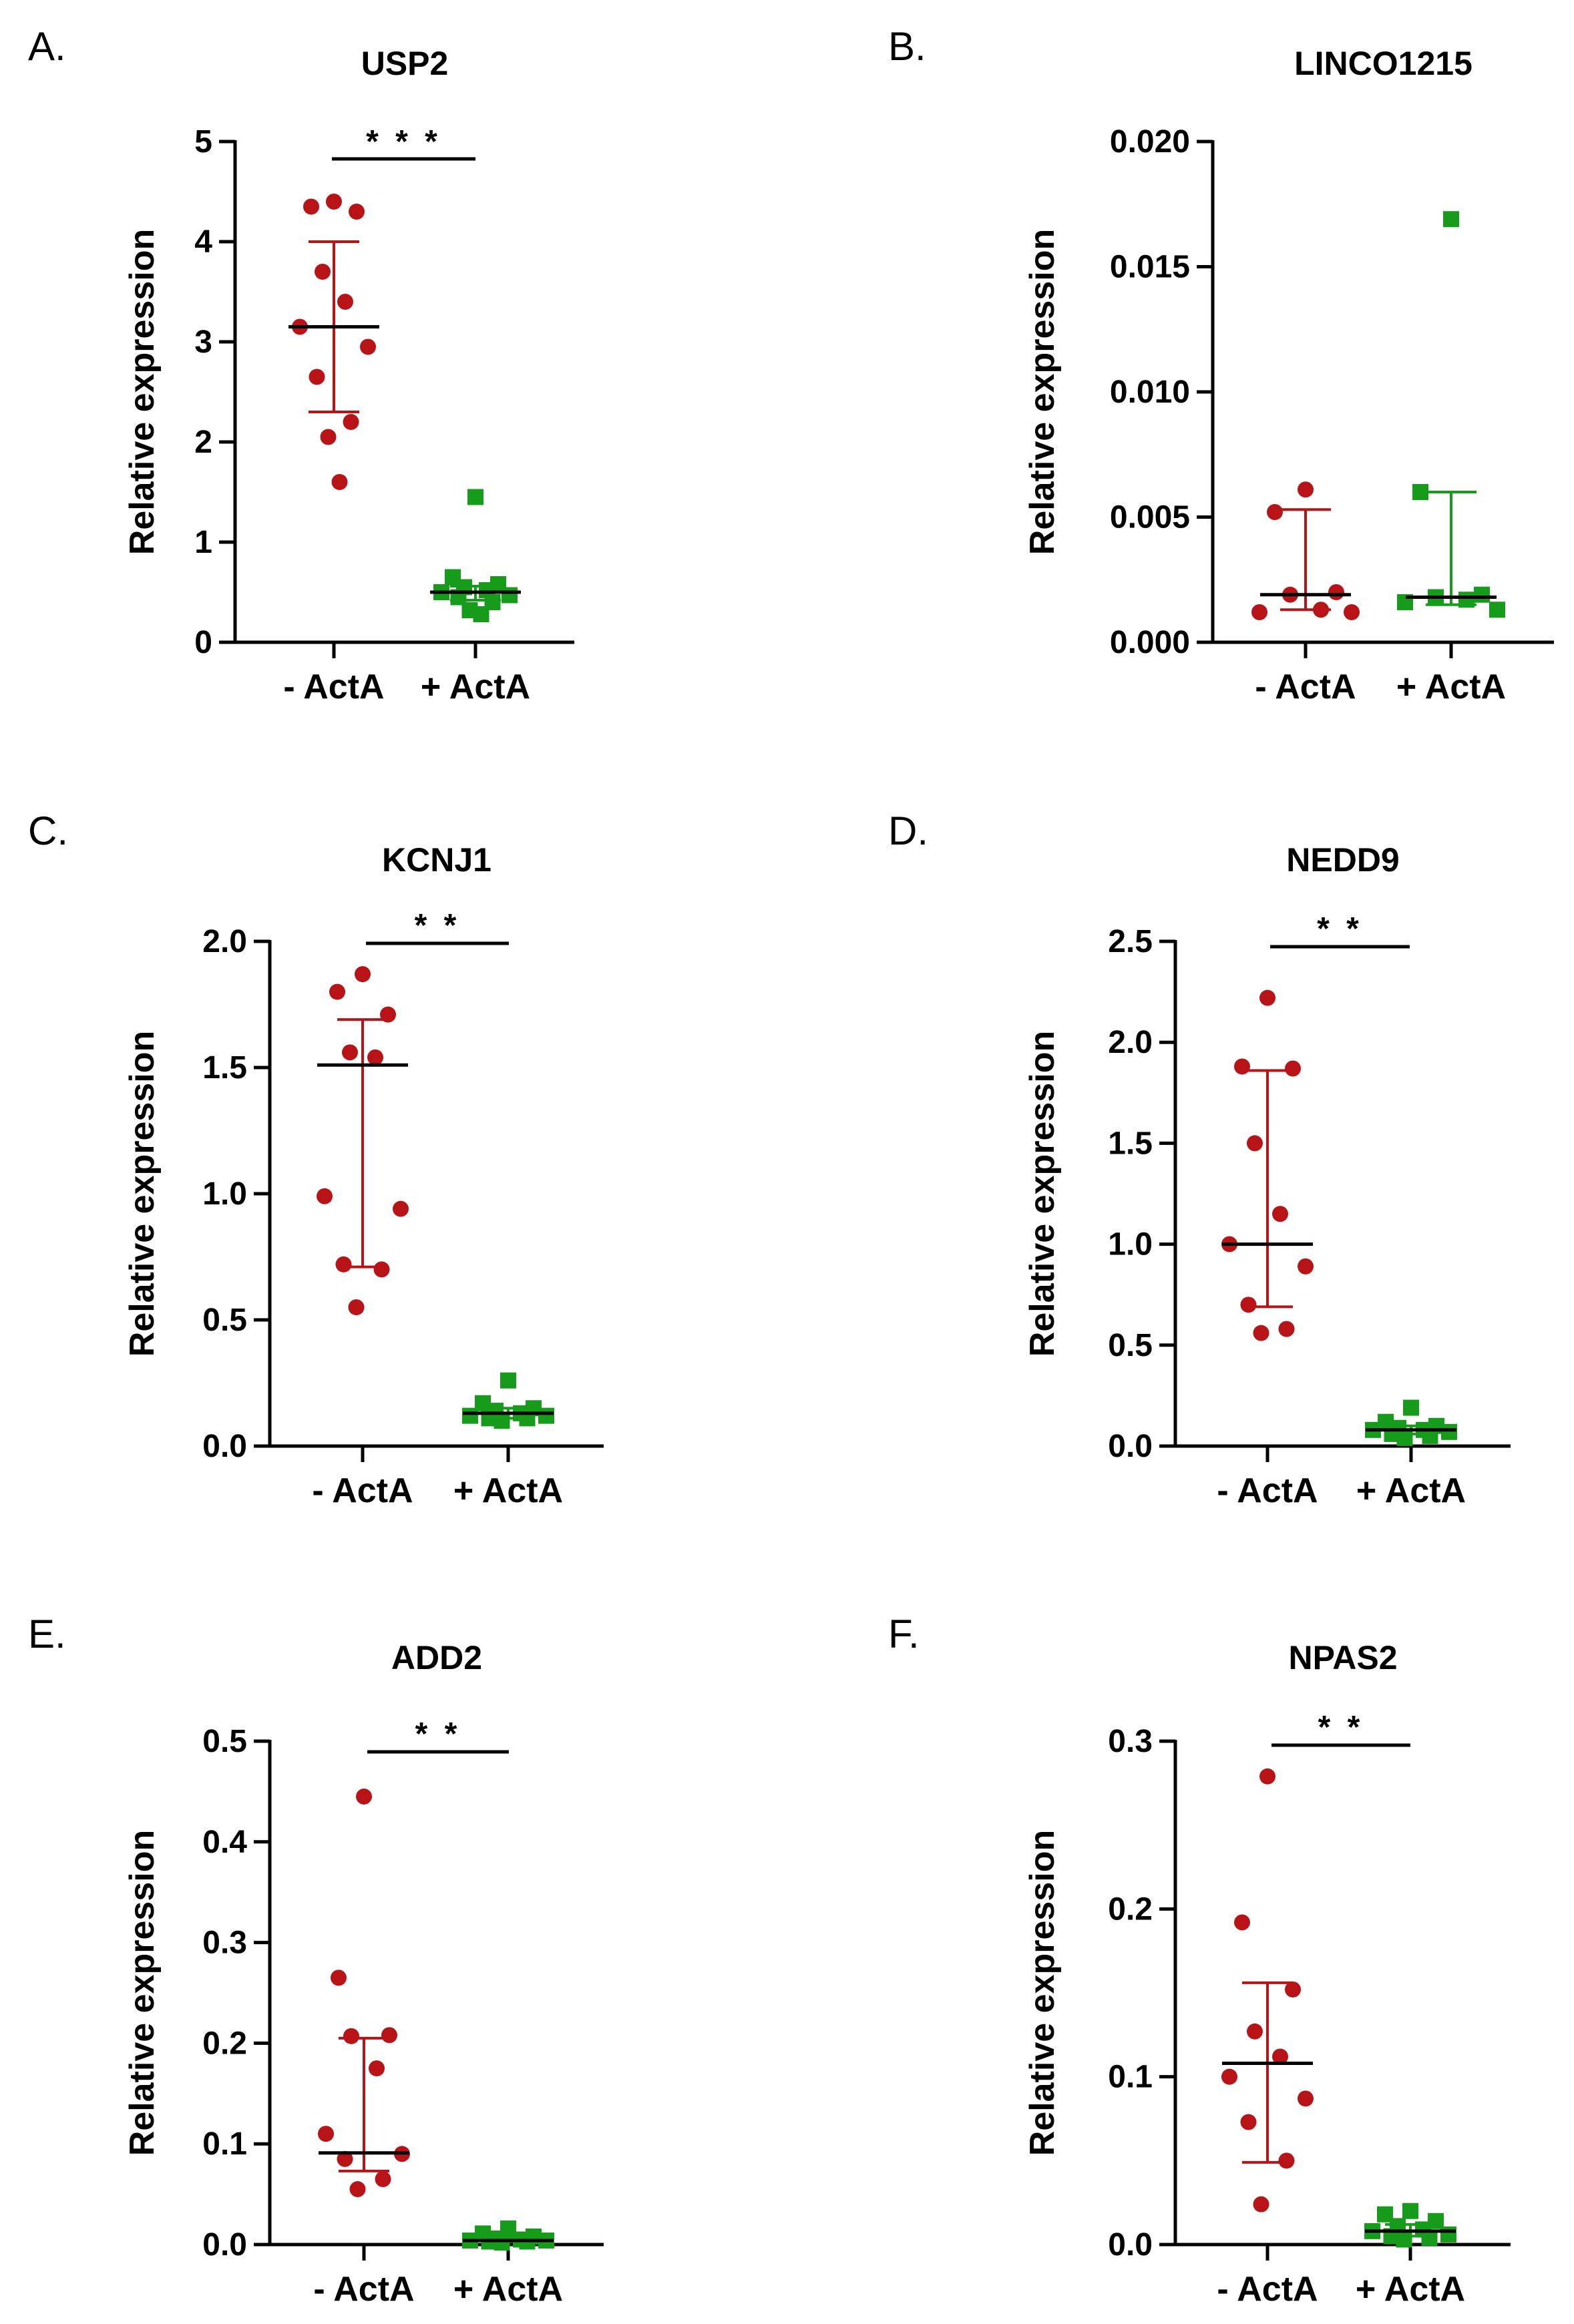  What do you see at coordinates (1130, 941) in the screenshot?
I see `y-tick-label: 2.5` at bounding box center [1130, 941].